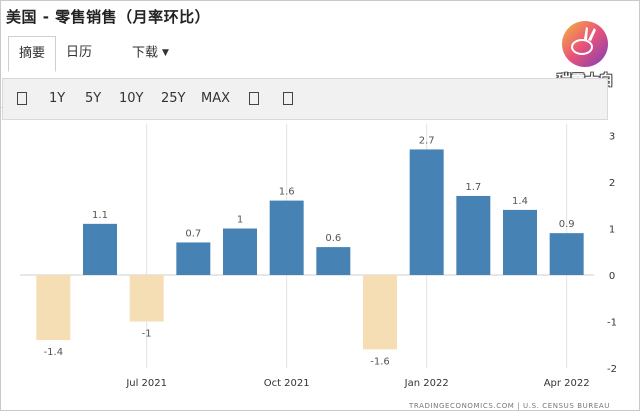 Image resolution: width=640 pixels, height=411 pixels. What do you see at coordinates (612, 254) in the screenshot?
I see `chart-y-axis: 3 2 1 0 -1 -2` at bounding box center [612, 254].